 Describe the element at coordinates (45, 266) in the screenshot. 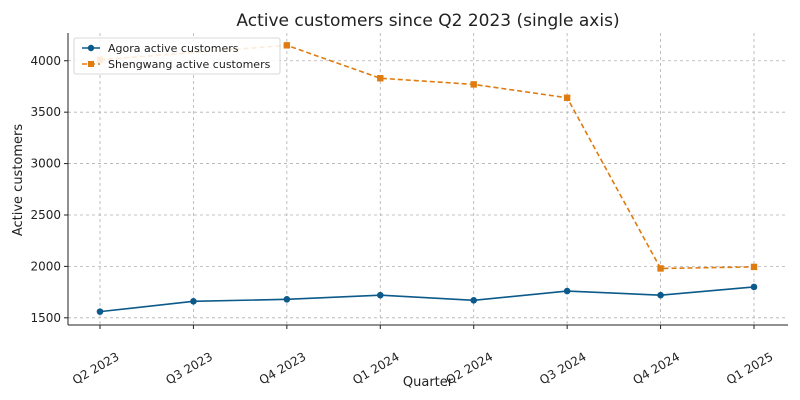

I see `y-tick-label: 2000` at that location.